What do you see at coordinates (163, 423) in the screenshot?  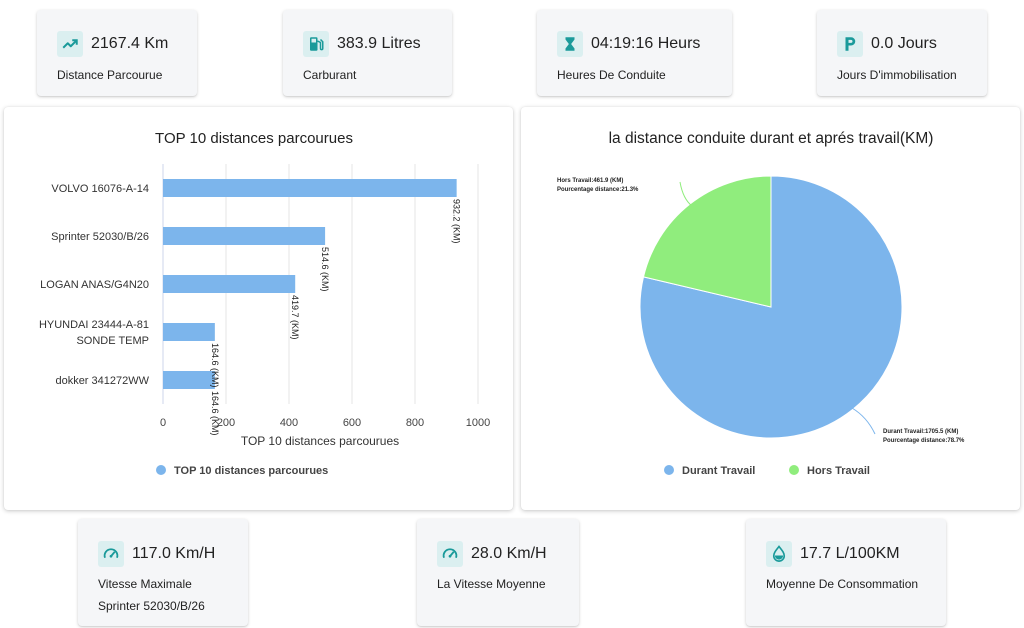 I see `x-tick-label: 0` at bounding box center [163, 423].